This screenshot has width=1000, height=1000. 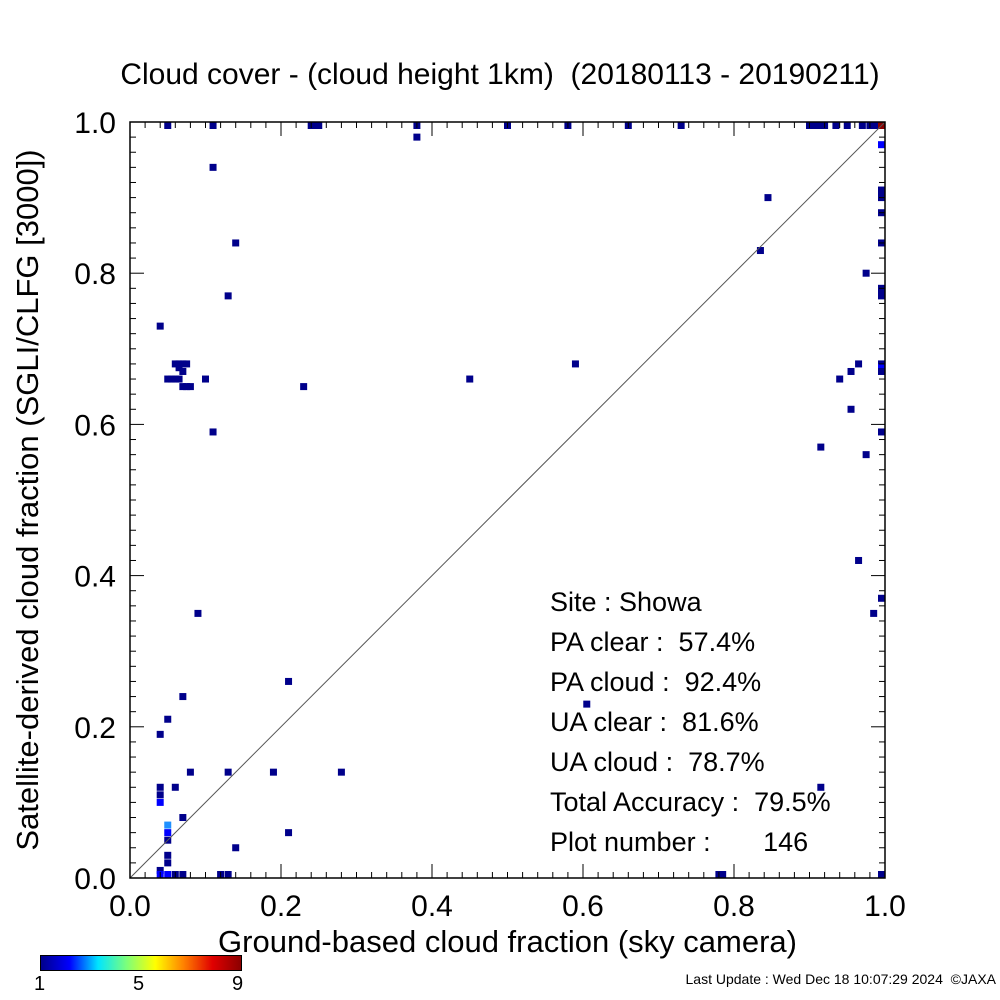 I want to click on y-tick-label: 0.0, so click(x=95, y=879).